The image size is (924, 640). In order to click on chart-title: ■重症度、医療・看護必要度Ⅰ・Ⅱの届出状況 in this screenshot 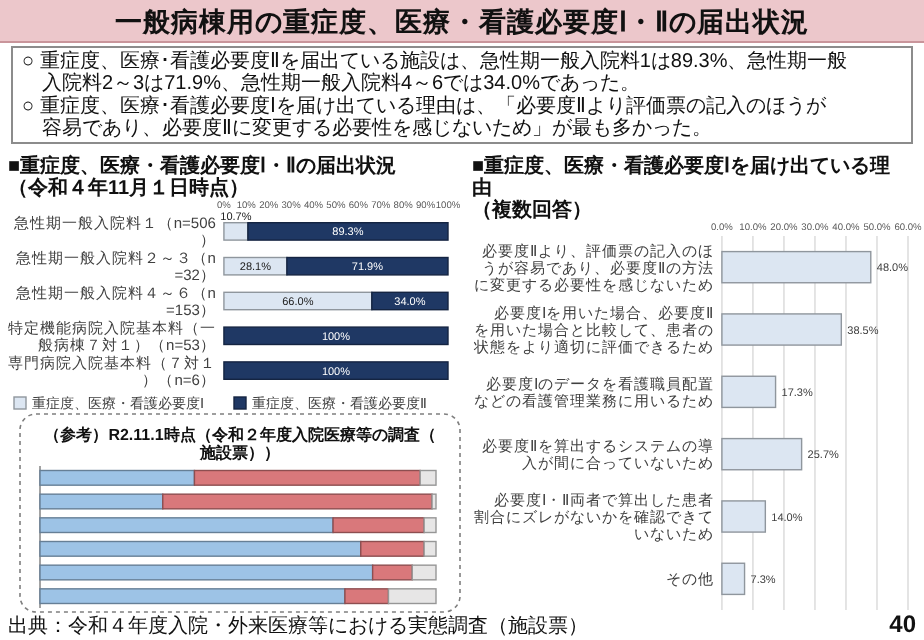, I will do `click(202, 166)`.